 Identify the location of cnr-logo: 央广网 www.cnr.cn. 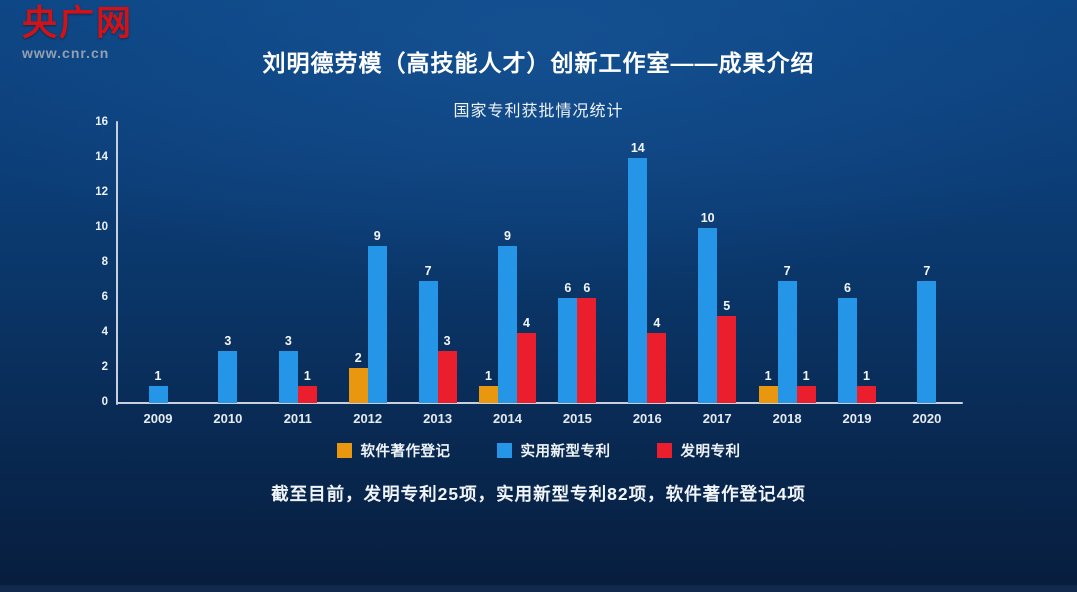
(77, 33).